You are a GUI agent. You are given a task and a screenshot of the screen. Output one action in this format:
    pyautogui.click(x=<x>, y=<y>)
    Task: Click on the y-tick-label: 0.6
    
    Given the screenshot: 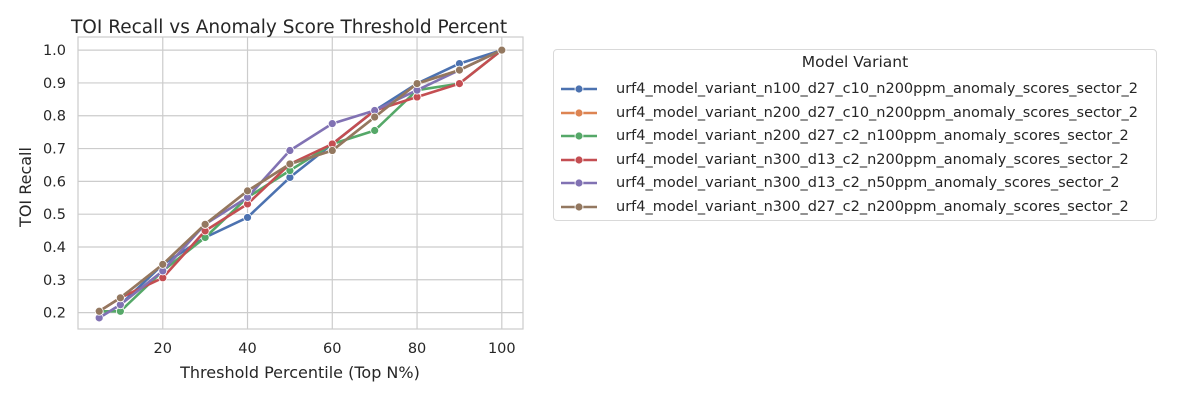 What is the action you would take?
    pyautogui.click(x=54, y=182)
    